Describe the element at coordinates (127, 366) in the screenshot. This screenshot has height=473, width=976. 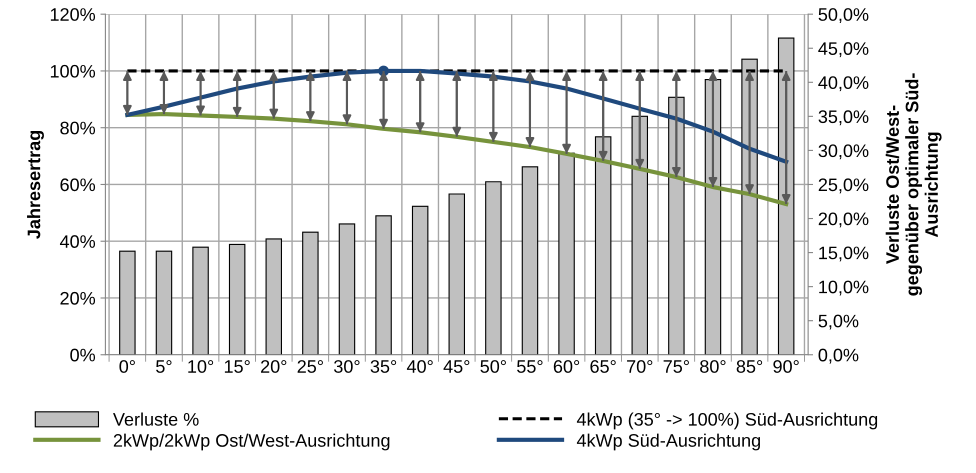
I see `x-tick-label: 0°` at that location.